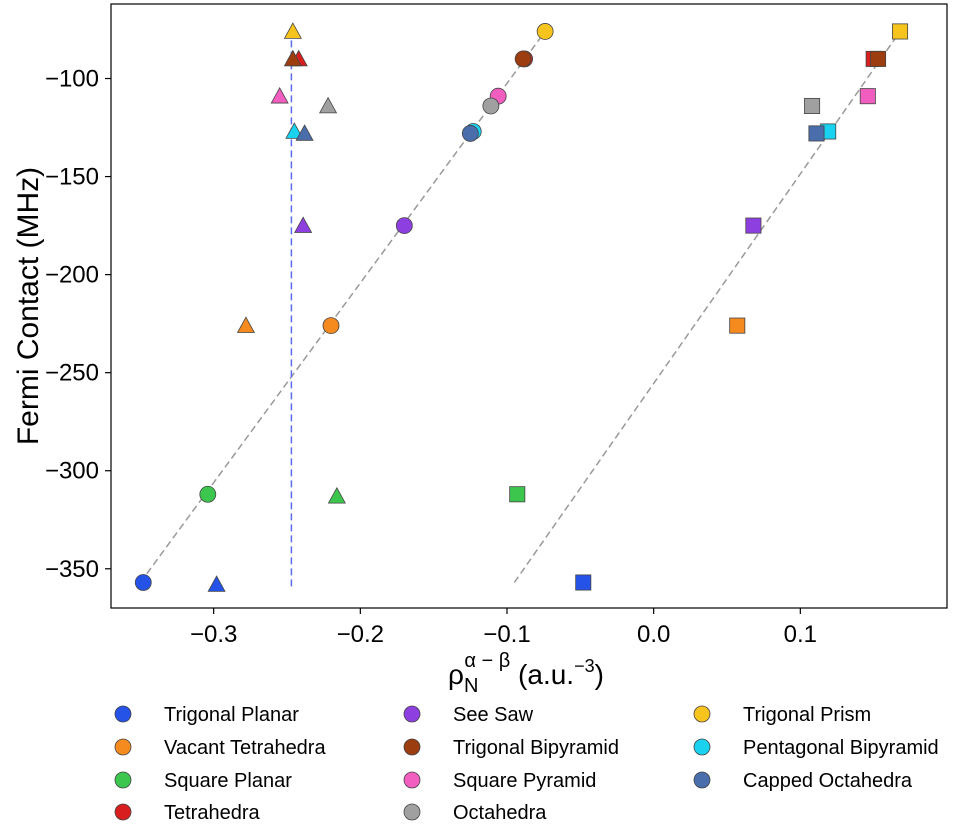 The width and height of the screenshot is (960, 831). What do you see at coordinates (753, 225) in the screenshot?
I see `square-point-see-saw` at bounding box center [753, 225].